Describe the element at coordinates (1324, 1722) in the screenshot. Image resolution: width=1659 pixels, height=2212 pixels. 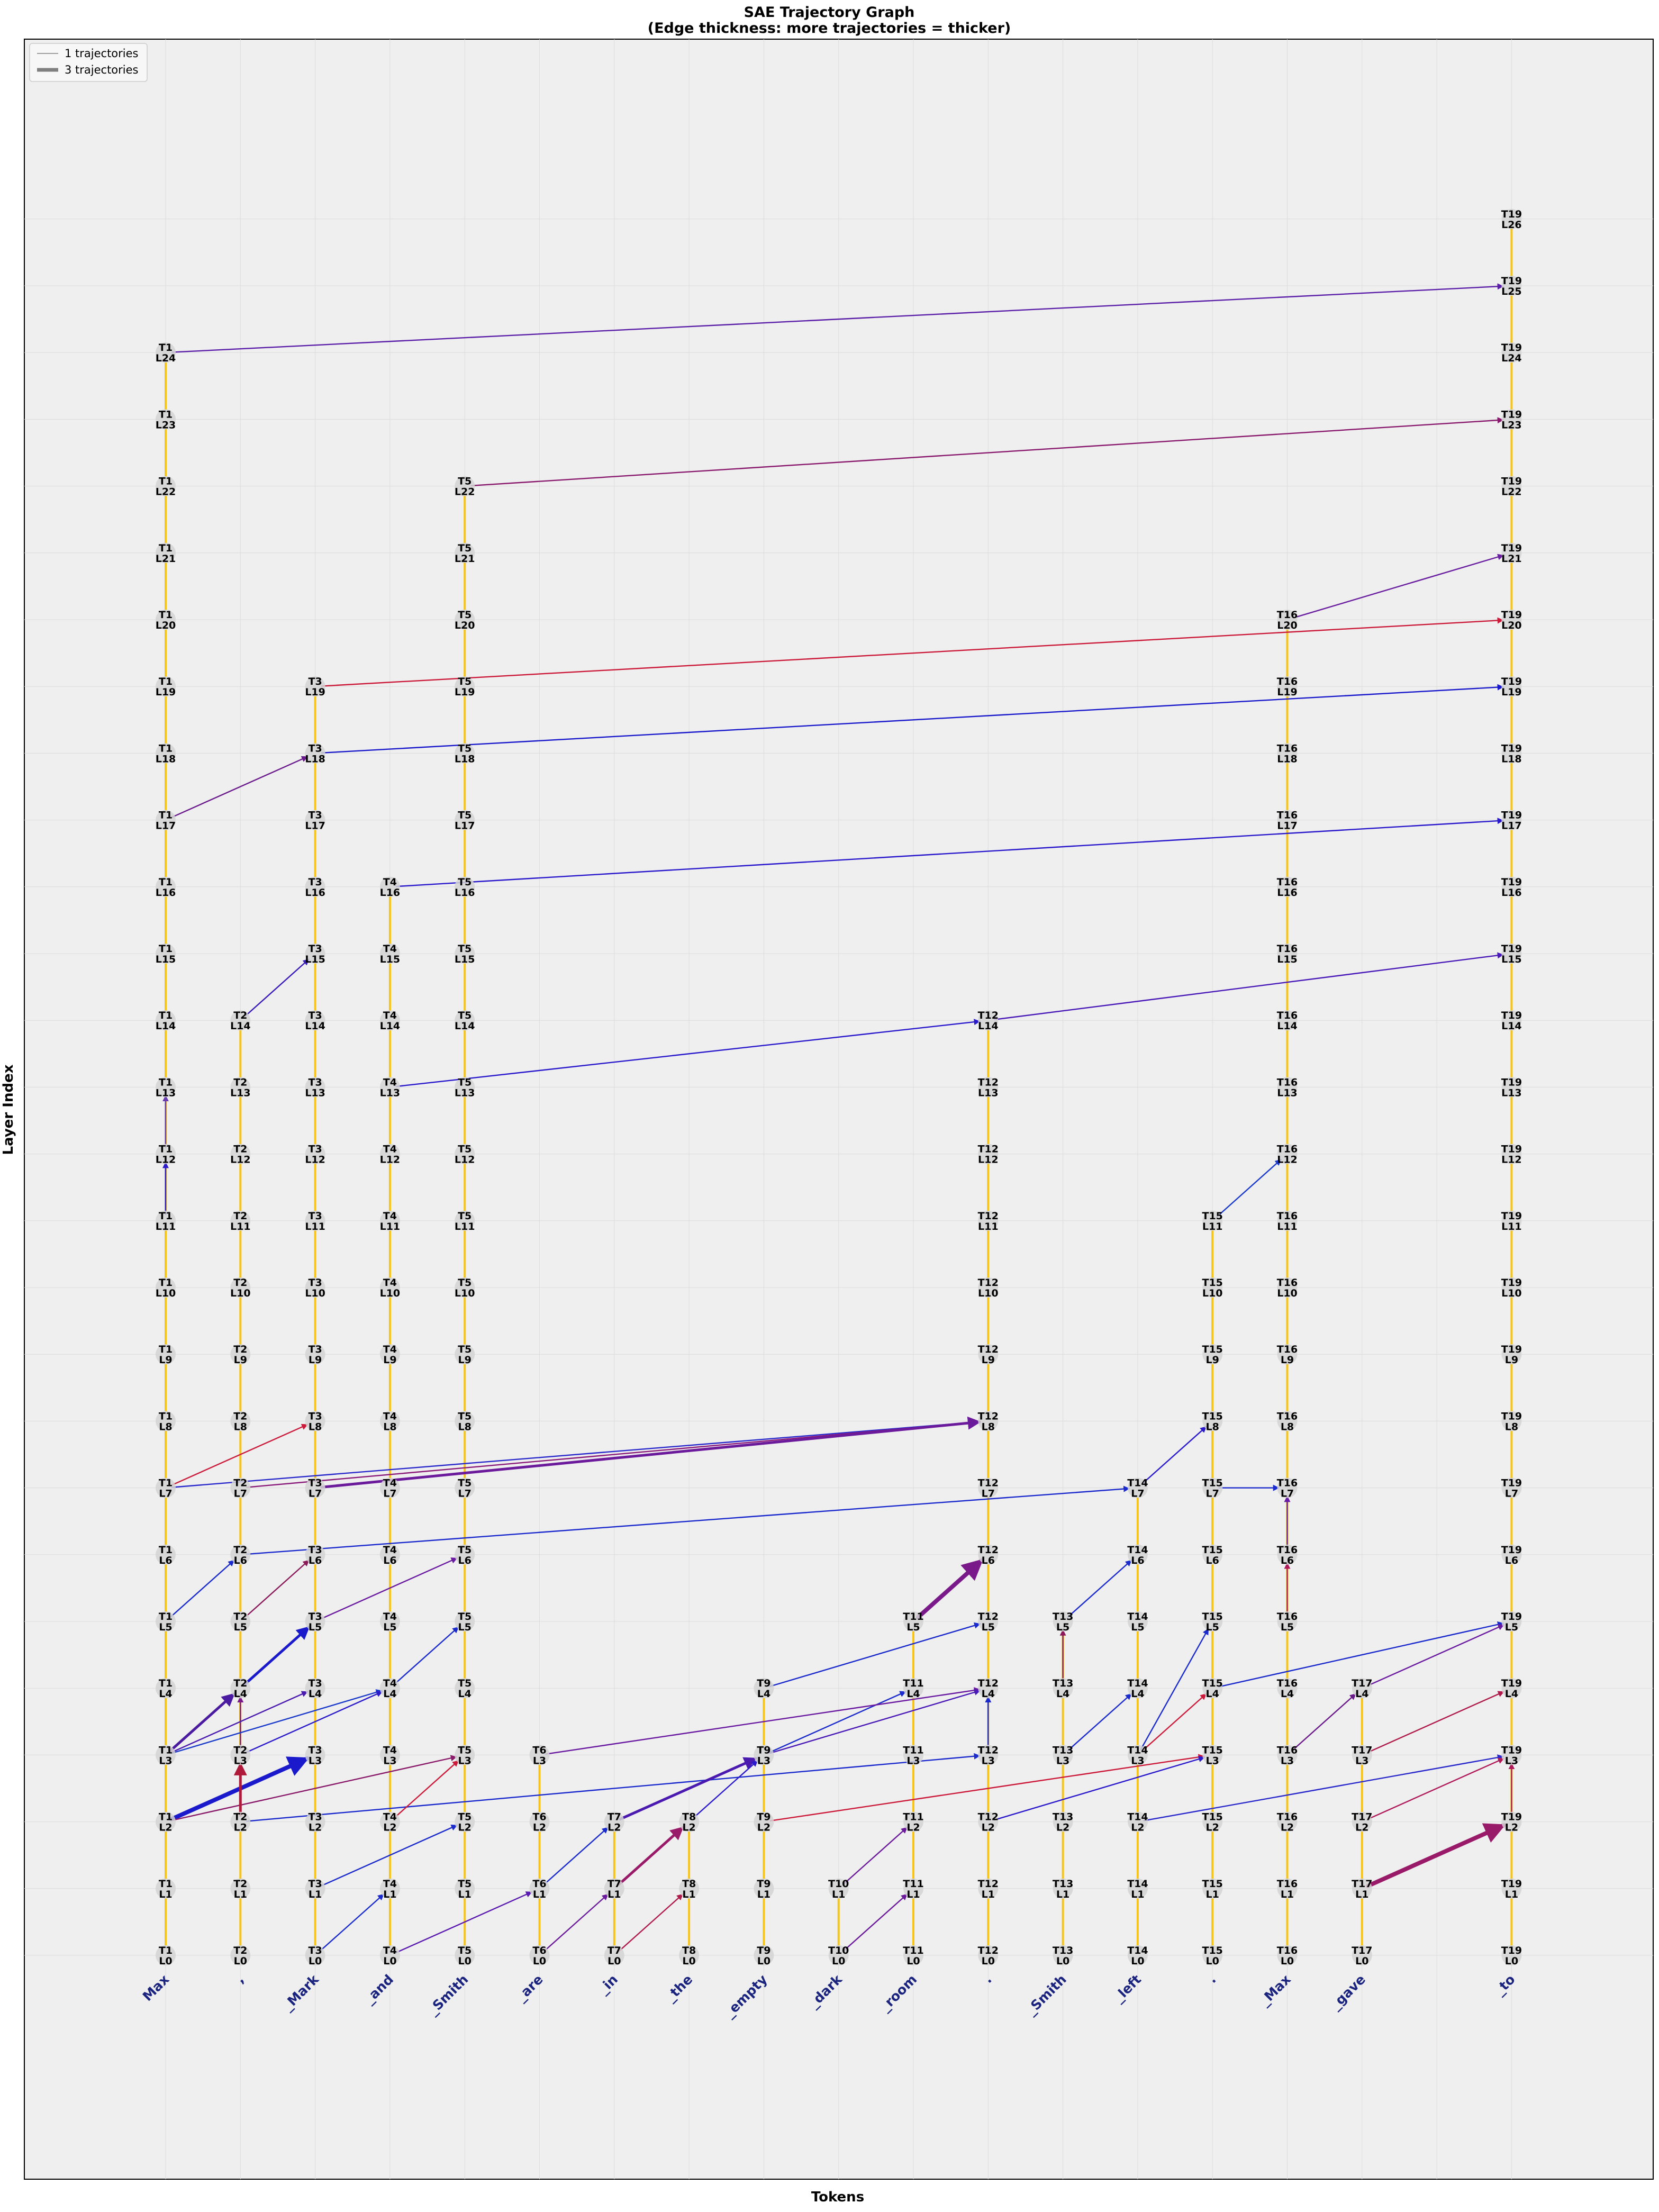
I see `trajectory-edge` at that location.